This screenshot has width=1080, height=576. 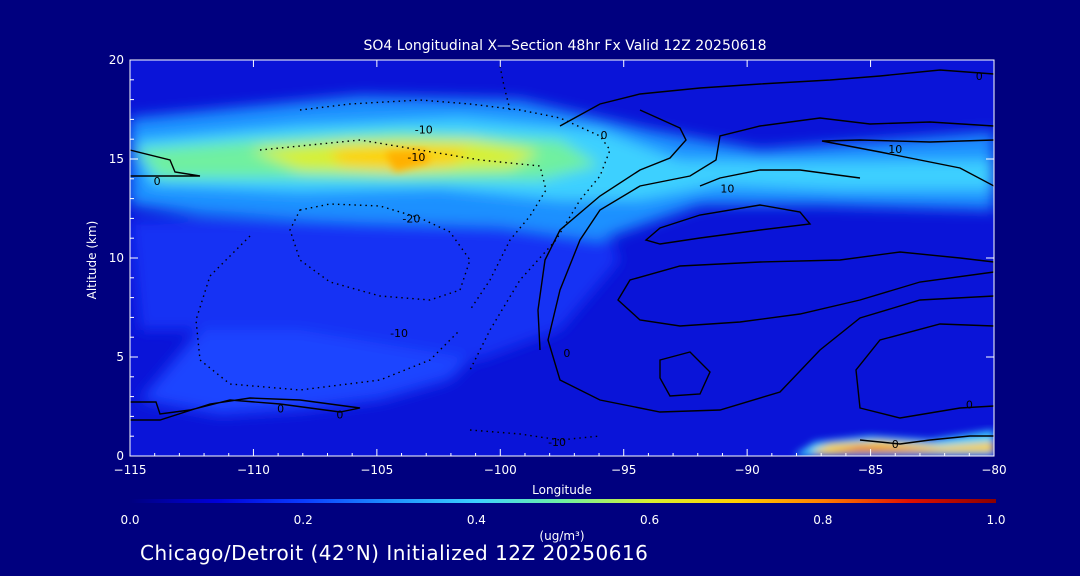 What do you see at coordinates (303, 520) in the screenshot?
I see `colorbar-tick-label: 0.2` at bounding box center [303, 520].